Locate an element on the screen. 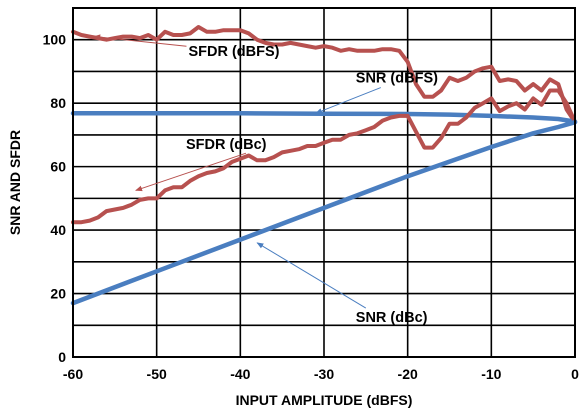 The width and height of the screenshot is (580, 415). x-axis-label: INPUT AMPLITUDE (dBFS) is located at coordinates (324, 400).